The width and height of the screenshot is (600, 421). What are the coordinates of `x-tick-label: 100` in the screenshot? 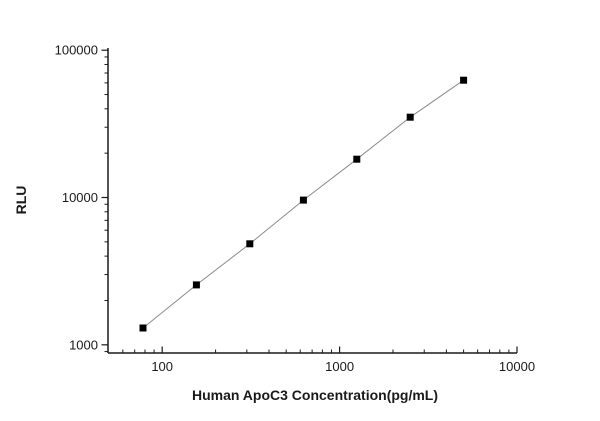 It's located at (162, 366).